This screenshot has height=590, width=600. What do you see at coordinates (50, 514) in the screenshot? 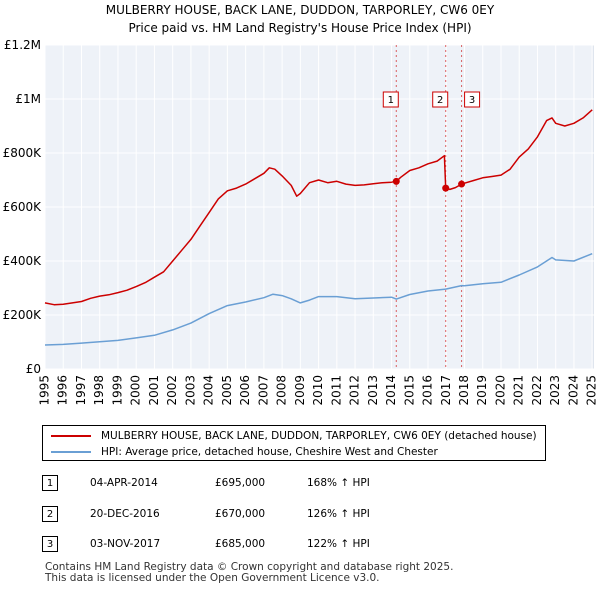
I see `sale-number-badge: 2` at bounding box center [50, 514].